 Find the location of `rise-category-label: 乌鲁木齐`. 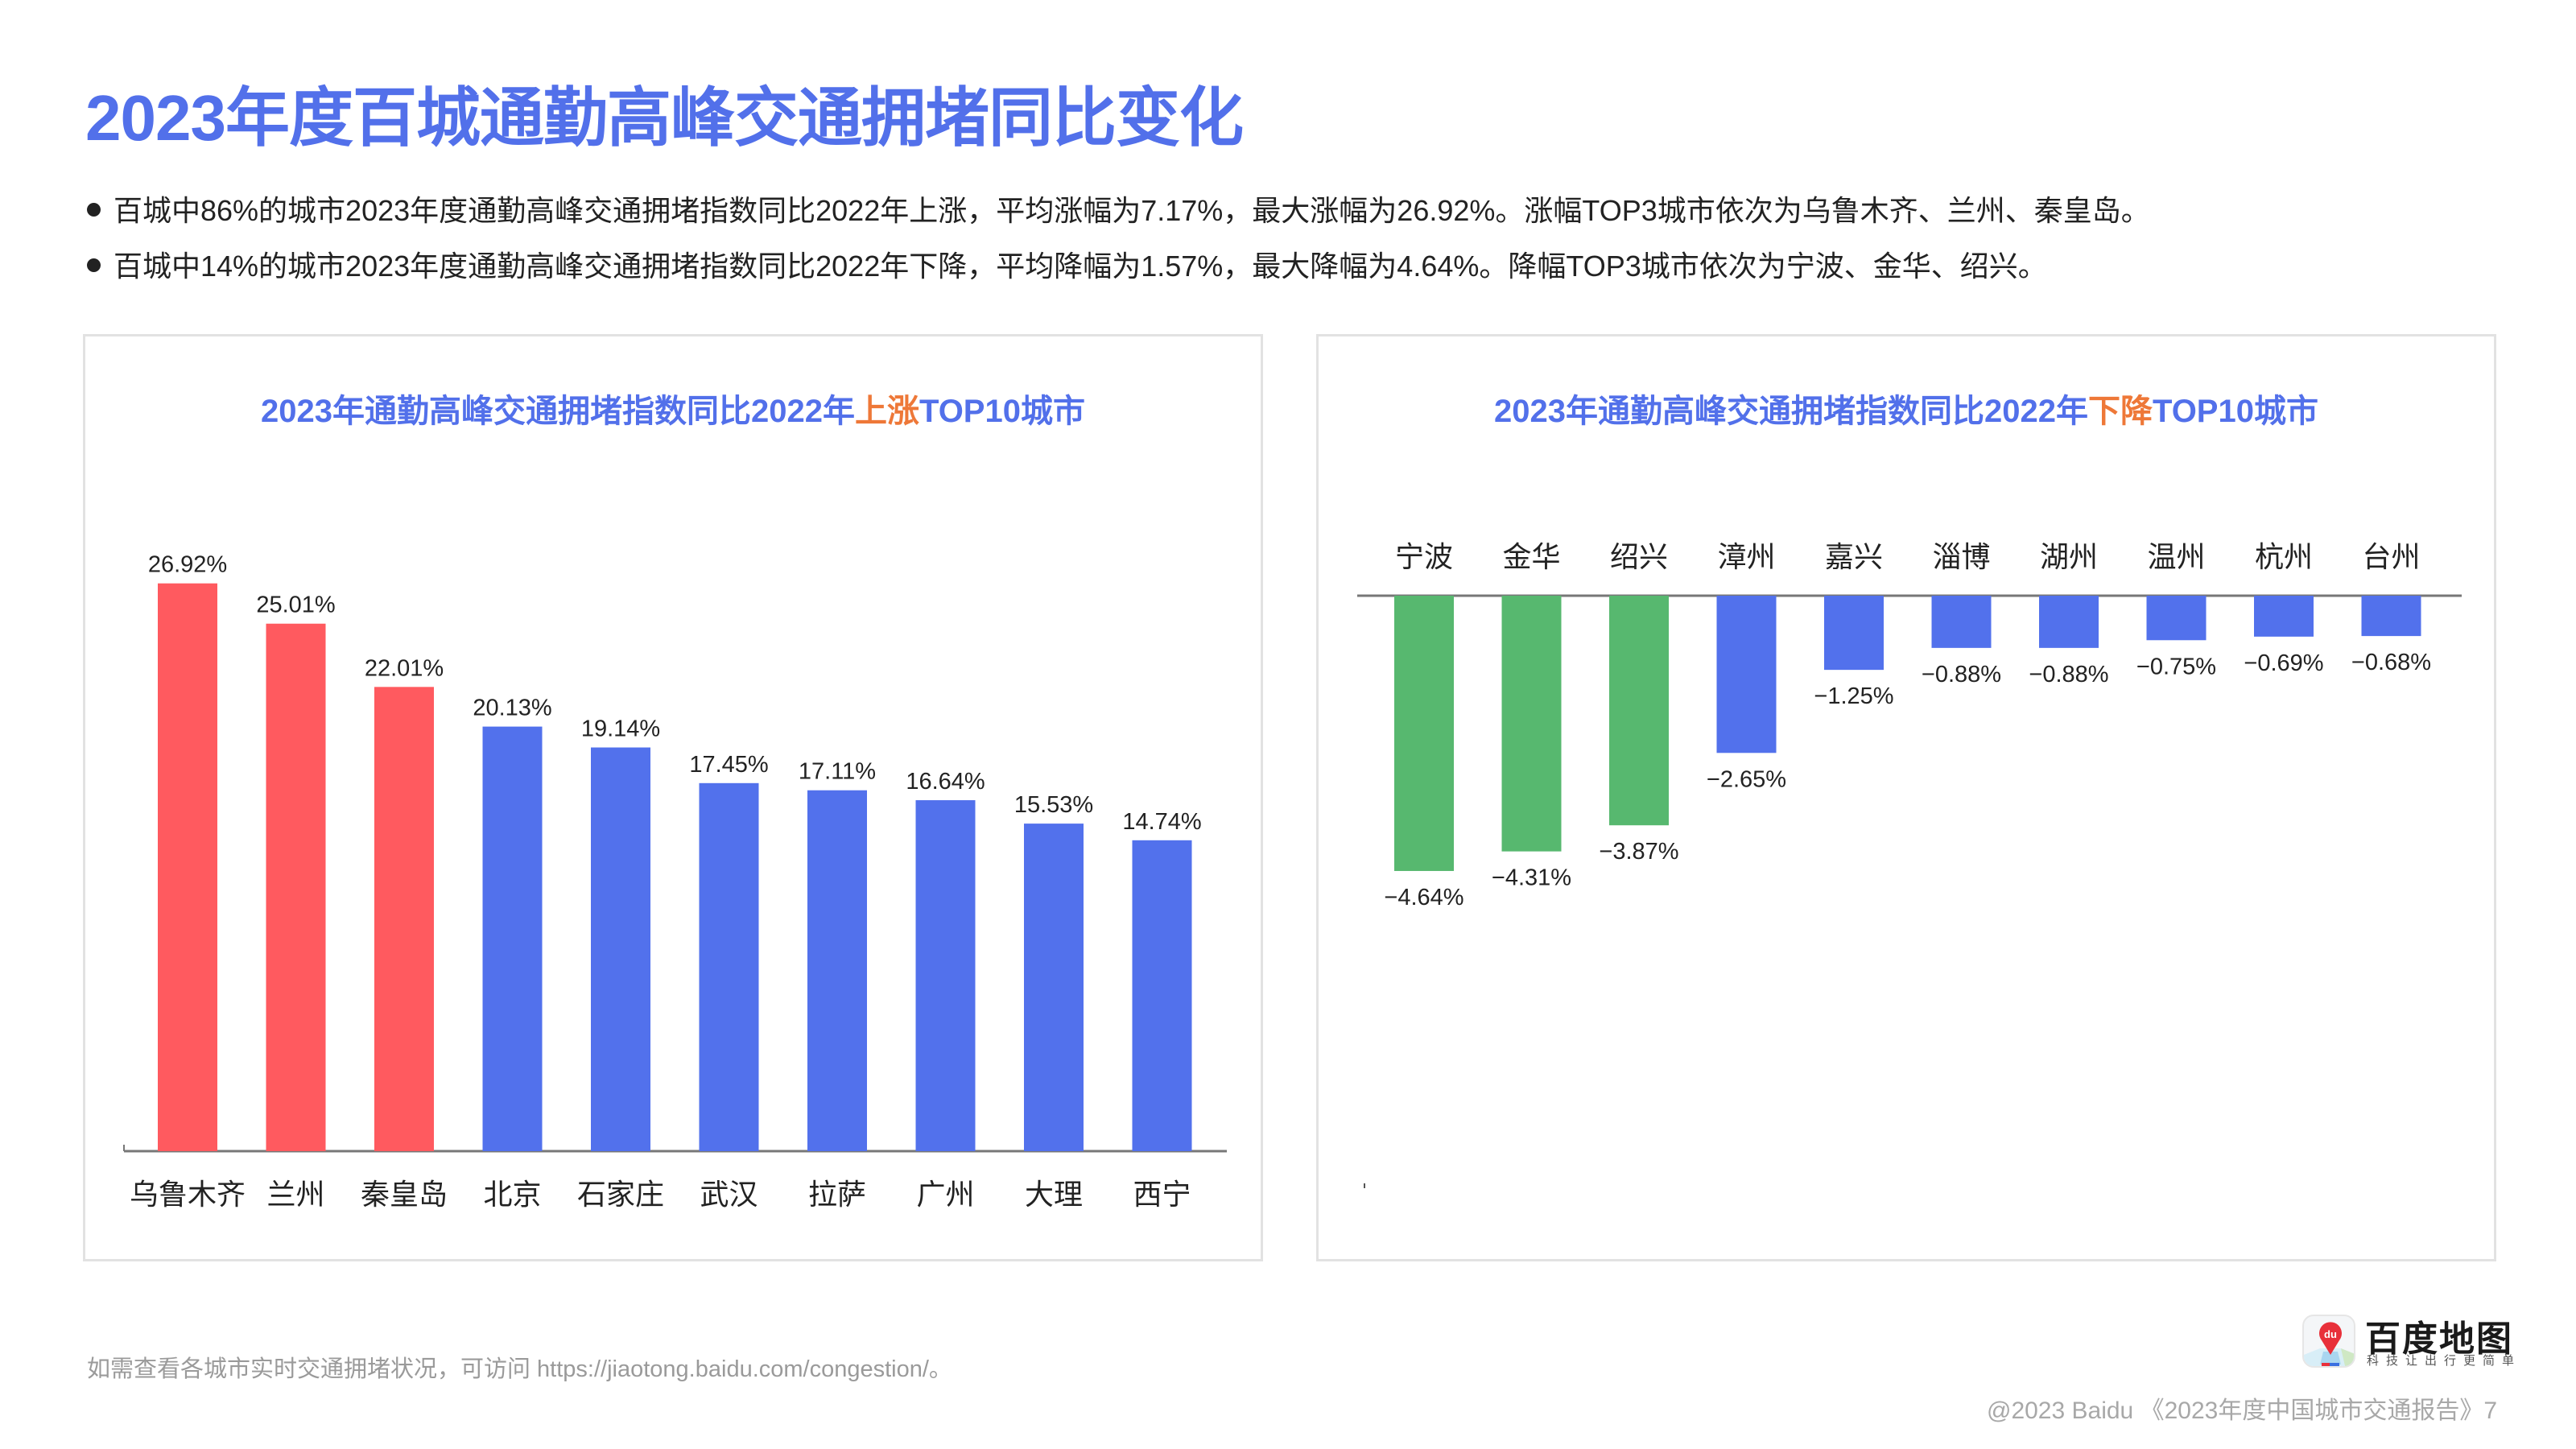

rise-category-label: 乌鲁木齐 is located at coordinates (188, 1195).